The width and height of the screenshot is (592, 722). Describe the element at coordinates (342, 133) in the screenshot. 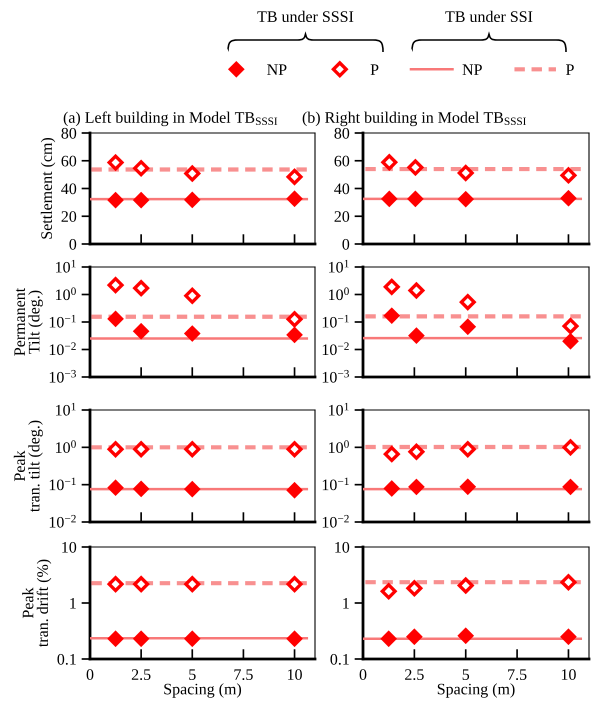

I see `y-tick-label: 80` at that location.